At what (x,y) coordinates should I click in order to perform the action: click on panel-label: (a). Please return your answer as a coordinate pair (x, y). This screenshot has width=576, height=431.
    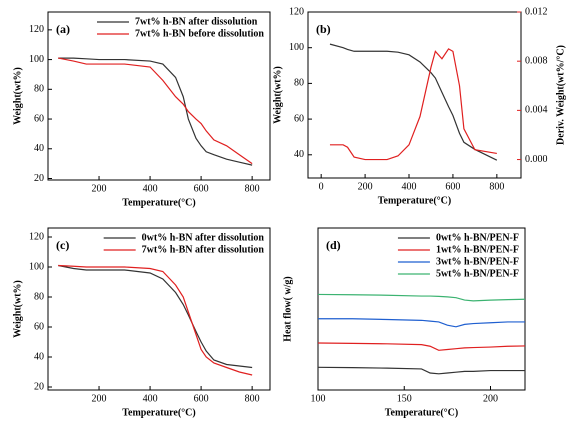
    Looking at the image, I should click on (63, 29).